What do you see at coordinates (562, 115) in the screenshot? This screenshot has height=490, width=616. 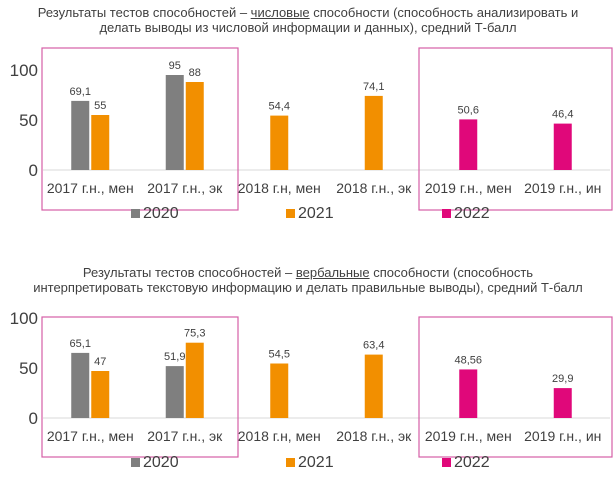 I see `numeric-data-label: 46,4` at bounding box center [562, 115].